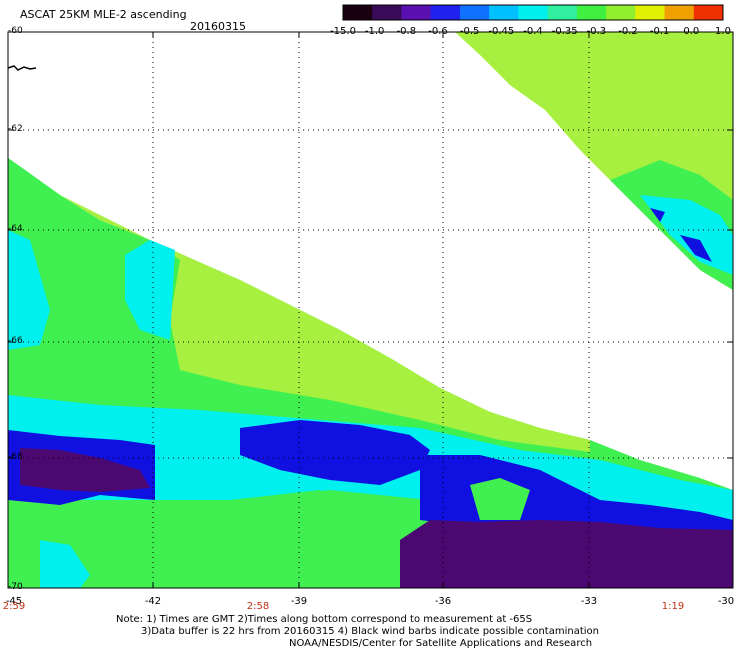 The width and height of the screenshot is (740, 650). Describe the element at coordinates (218, 26) in the screenshot. I see `map-date: 20160315` at that location.